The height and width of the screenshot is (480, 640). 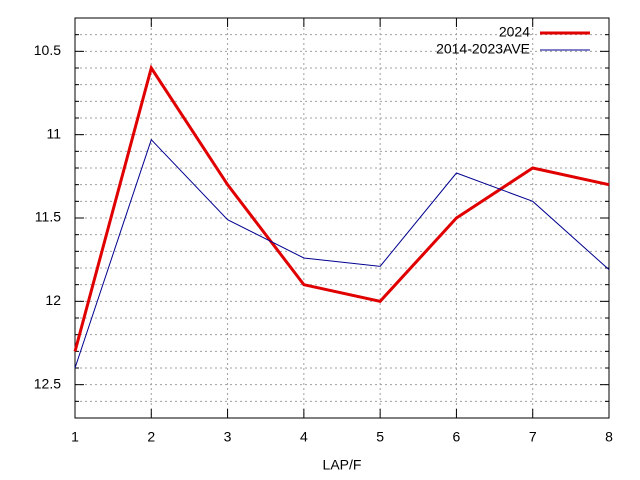 I want to click on y-tick-label: 12.5, so click(x=47, y=383).